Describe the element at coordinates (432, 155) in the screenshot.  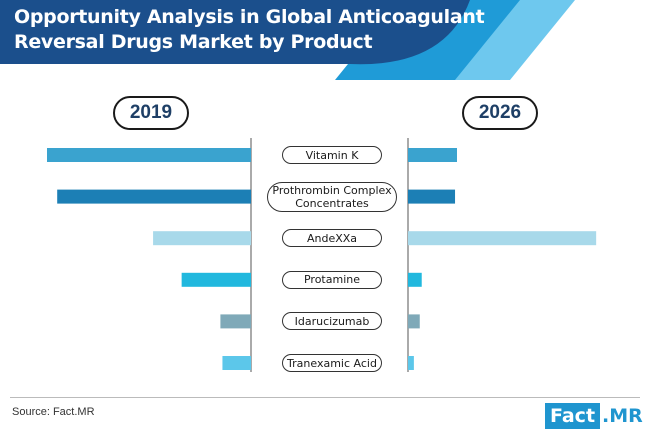
I see `bar-2026-vitamin-k` at that location.